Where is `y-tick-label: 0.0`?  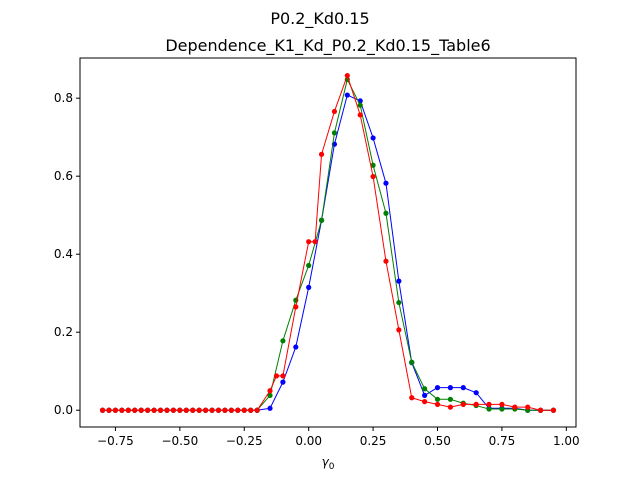
y-tick-label: 0.0 is located at coordinates (63, 410).